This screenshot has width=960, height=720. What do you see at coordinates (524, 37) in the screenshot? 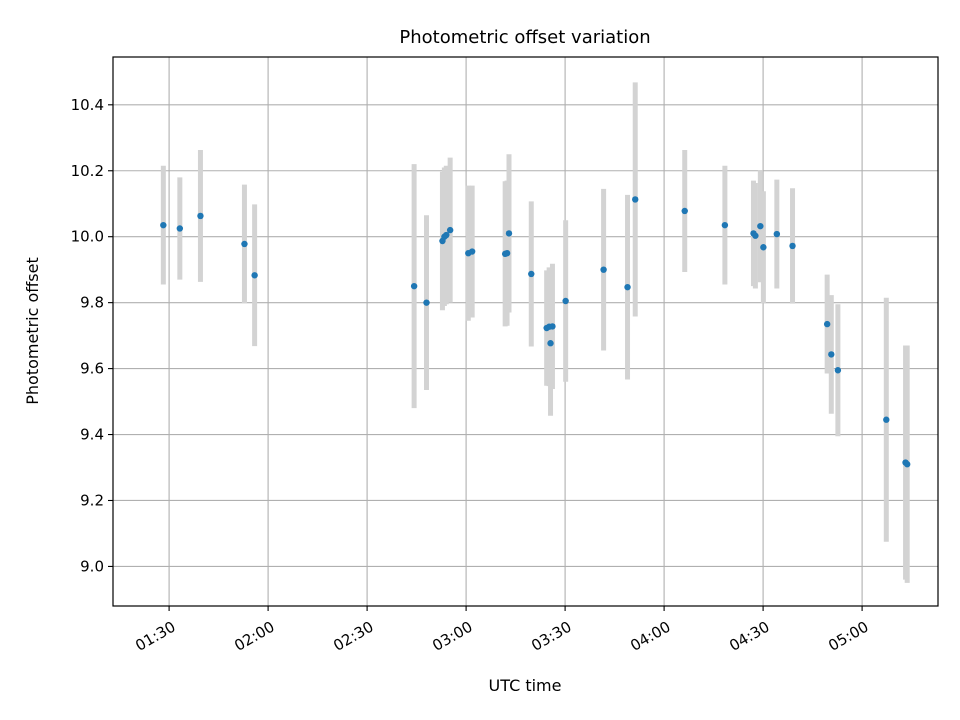
I see `chart-title: Photometric offset variation` at bounding box center [524, 37].